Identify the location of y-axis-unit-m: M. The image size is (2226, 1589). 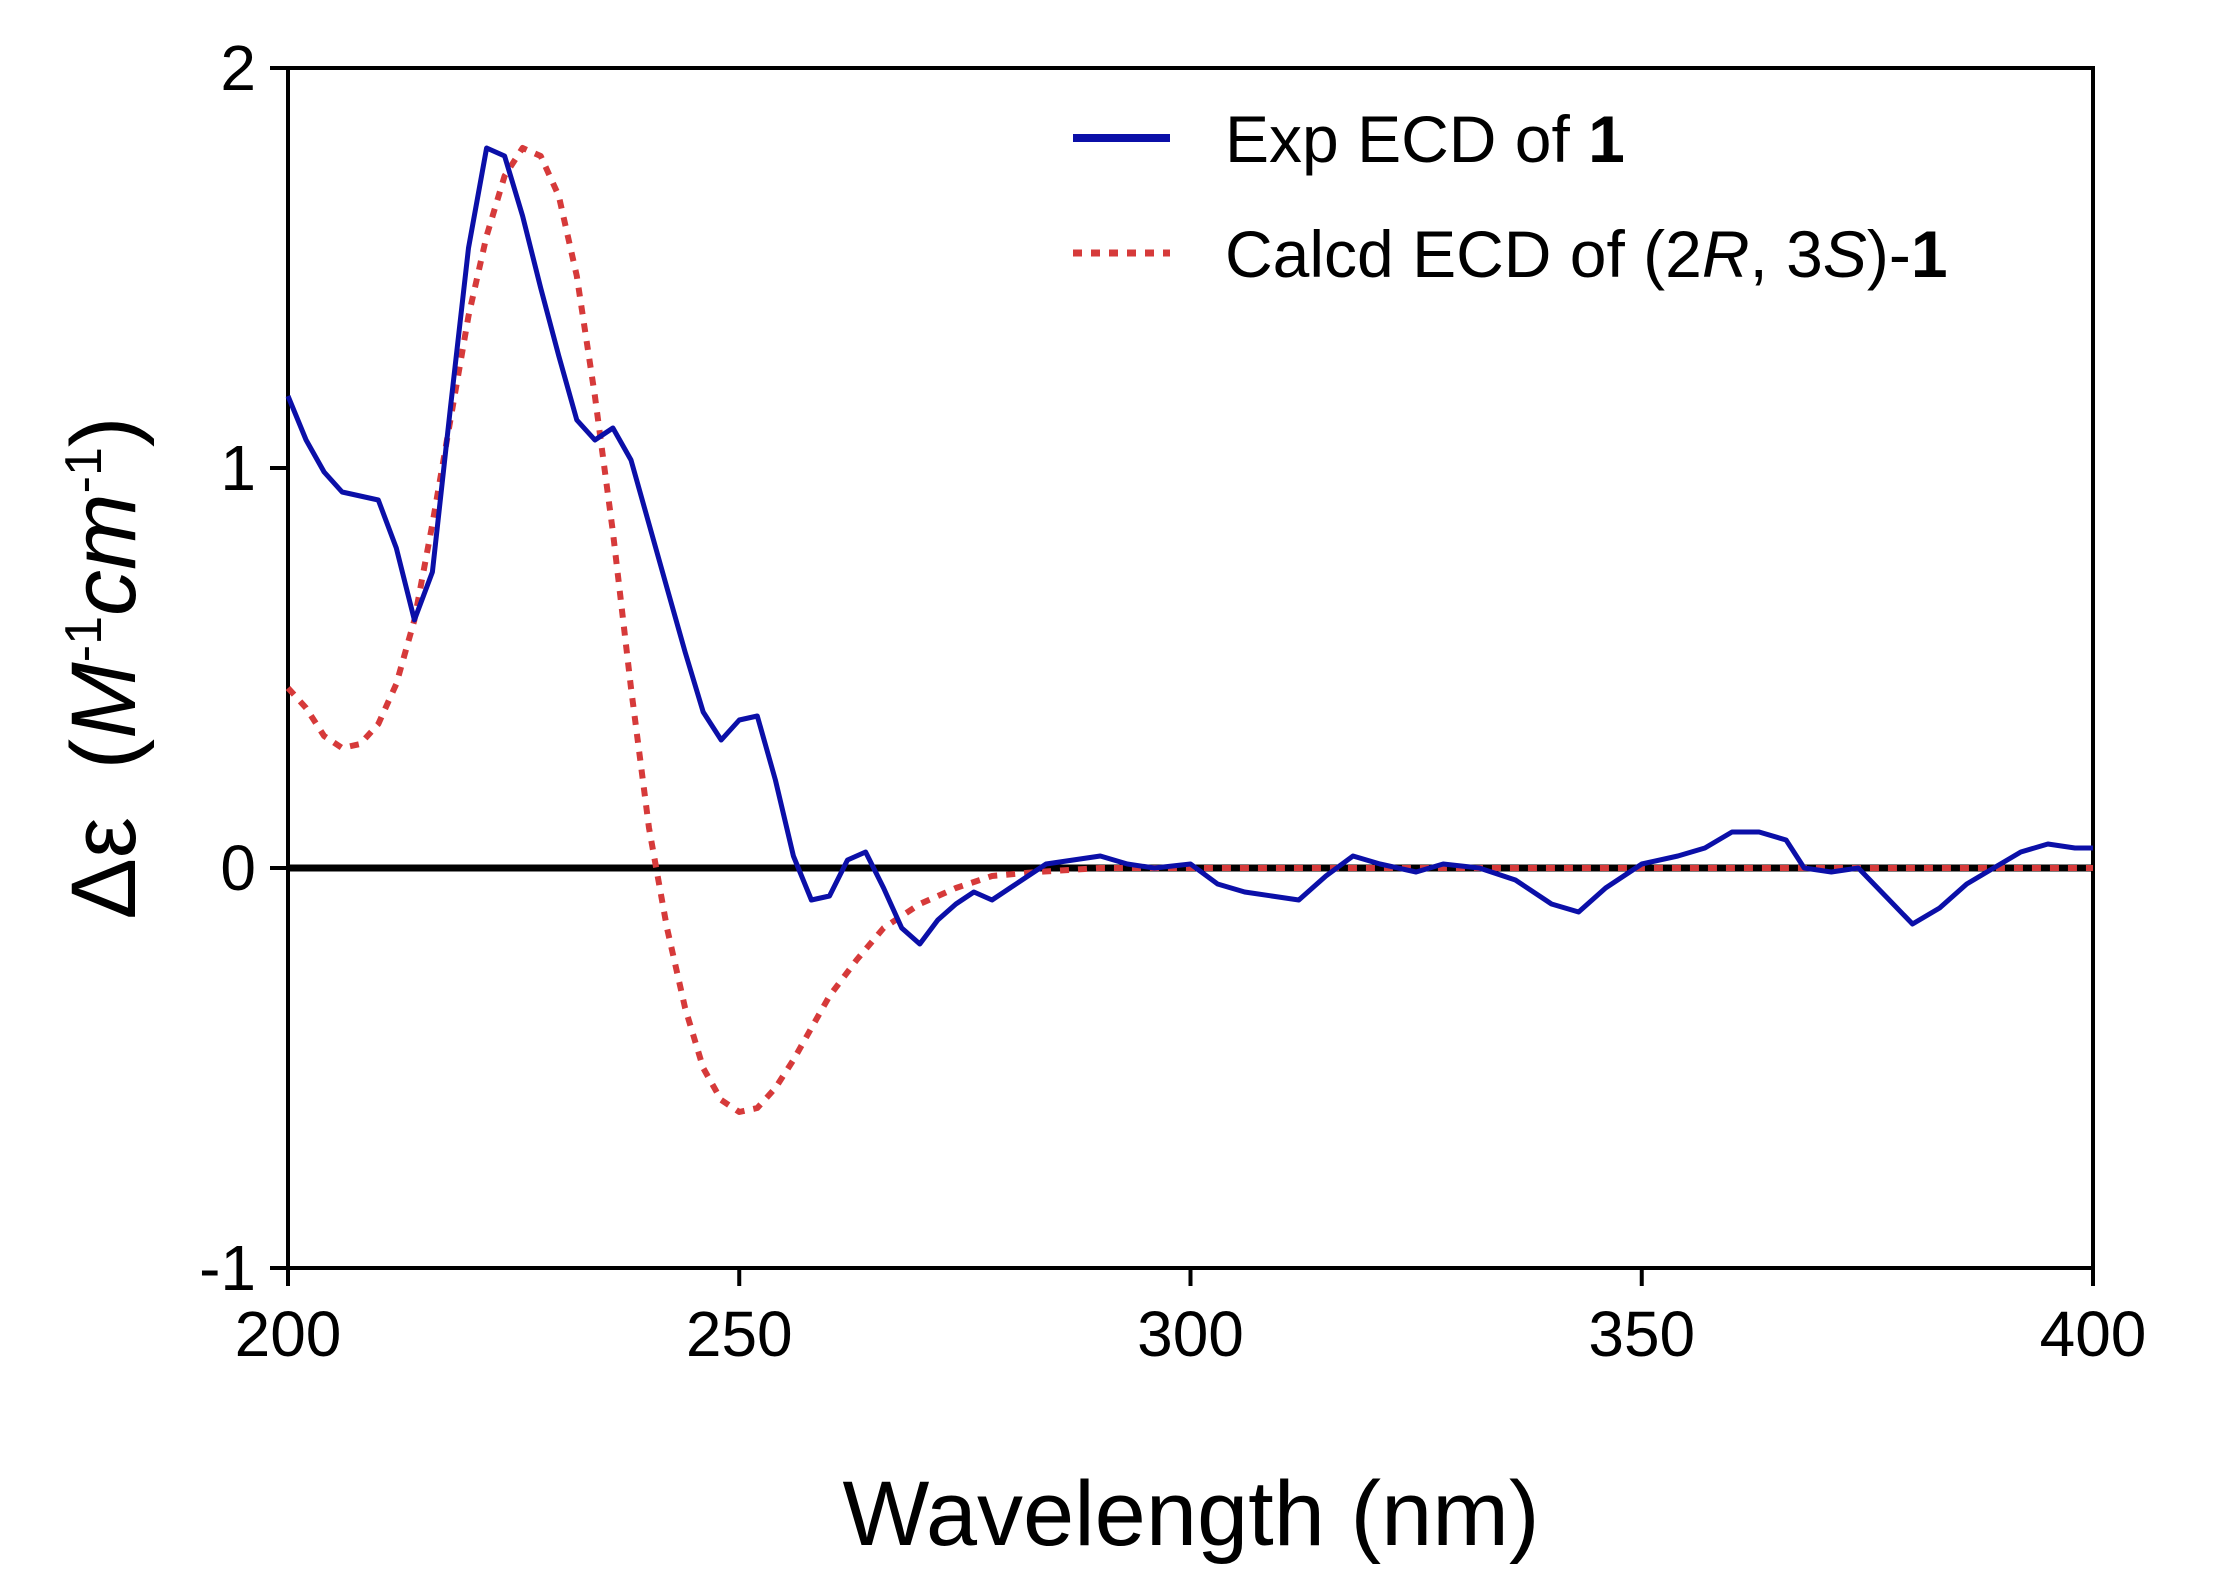
(104, 700).